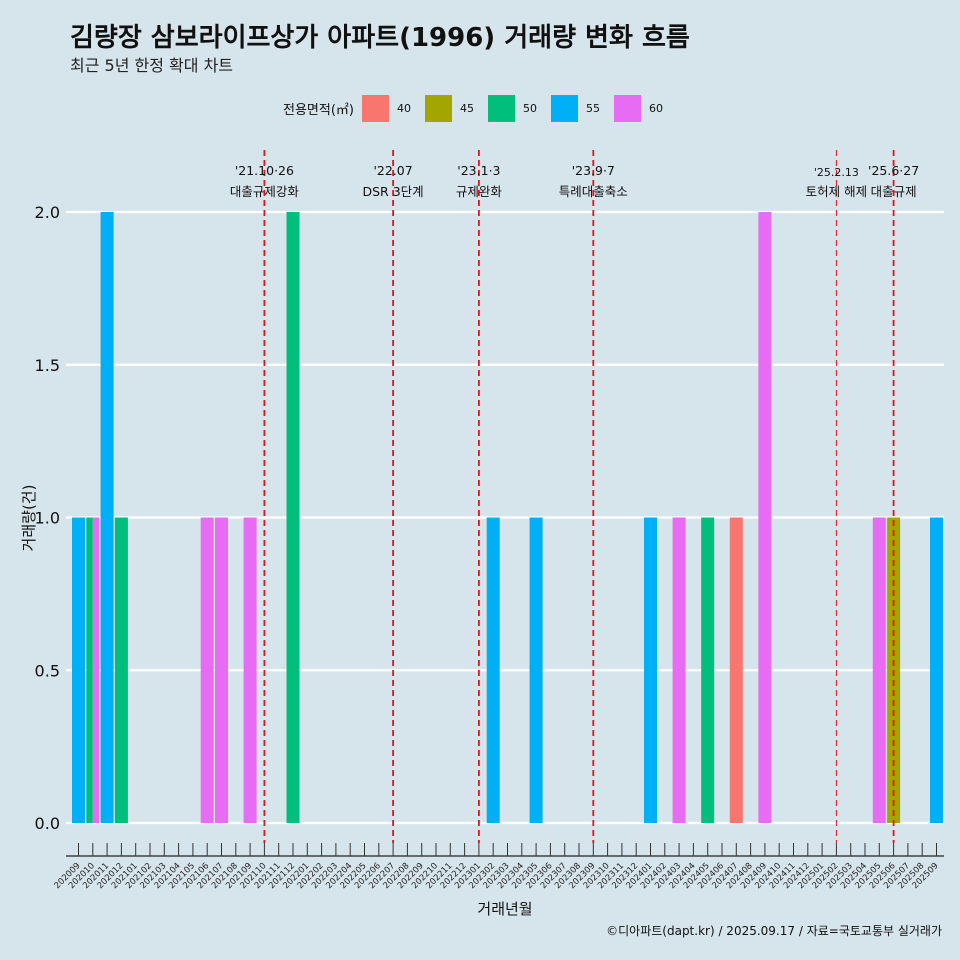 This screenshot has width=960, height=960. Describe the element at coordinates (504, 909) in the screenshot. I see `x-axis-title: 거래년월` at that location.